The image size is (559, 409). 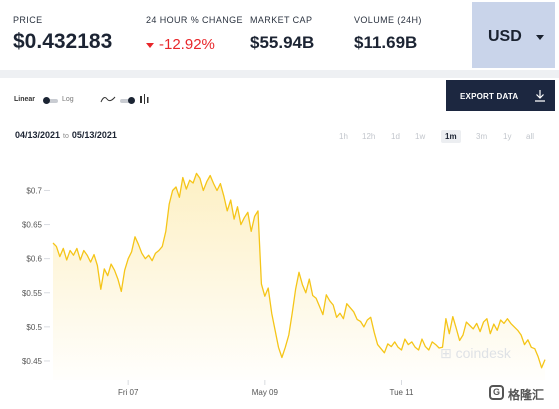 I want to click on download-icon, so click(x=540, y=96).